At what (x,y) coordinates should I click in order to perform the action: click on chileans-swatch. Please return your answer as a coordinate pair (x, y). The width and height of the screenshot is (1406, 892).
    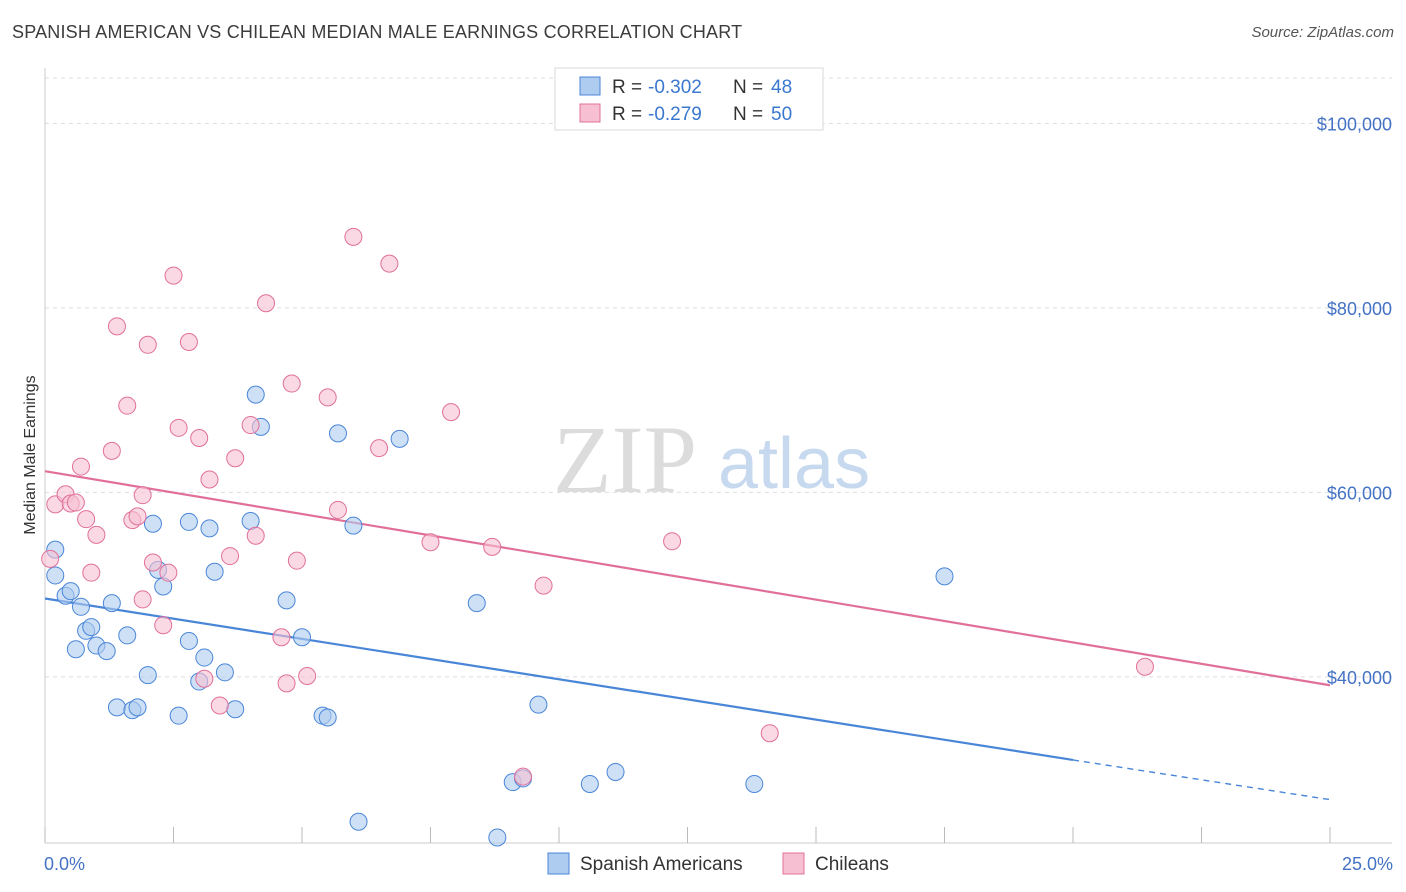
    Looking at the image, I should click on (590, 113).